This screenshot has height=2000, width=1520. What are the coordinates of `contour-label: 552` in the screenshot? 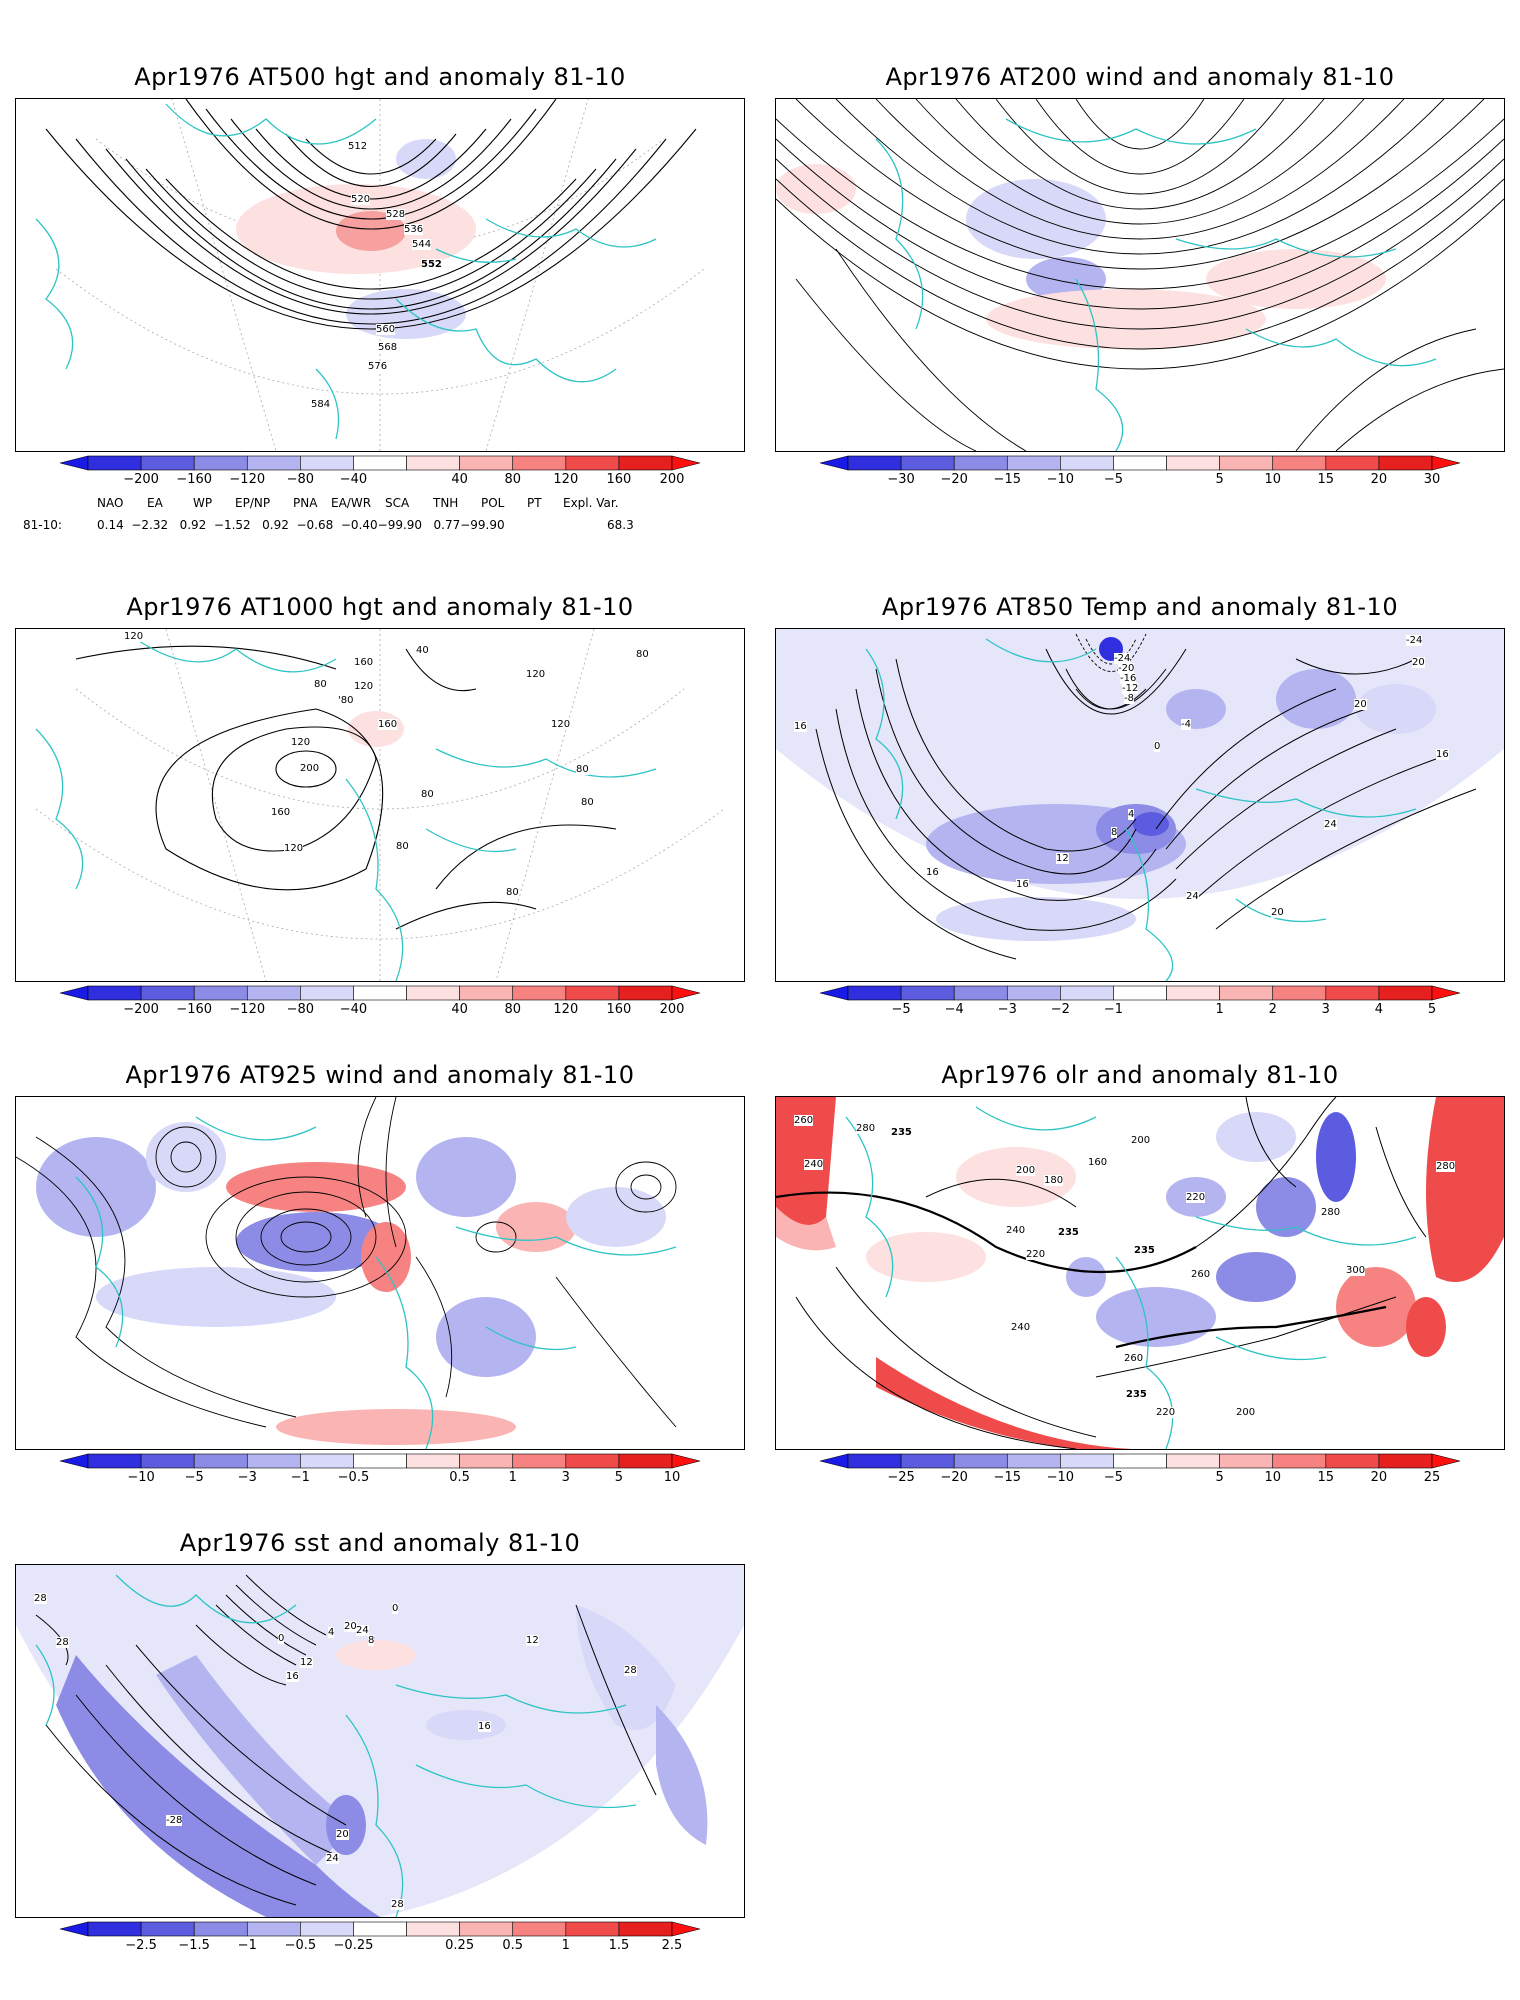 It's located at (431, 264).